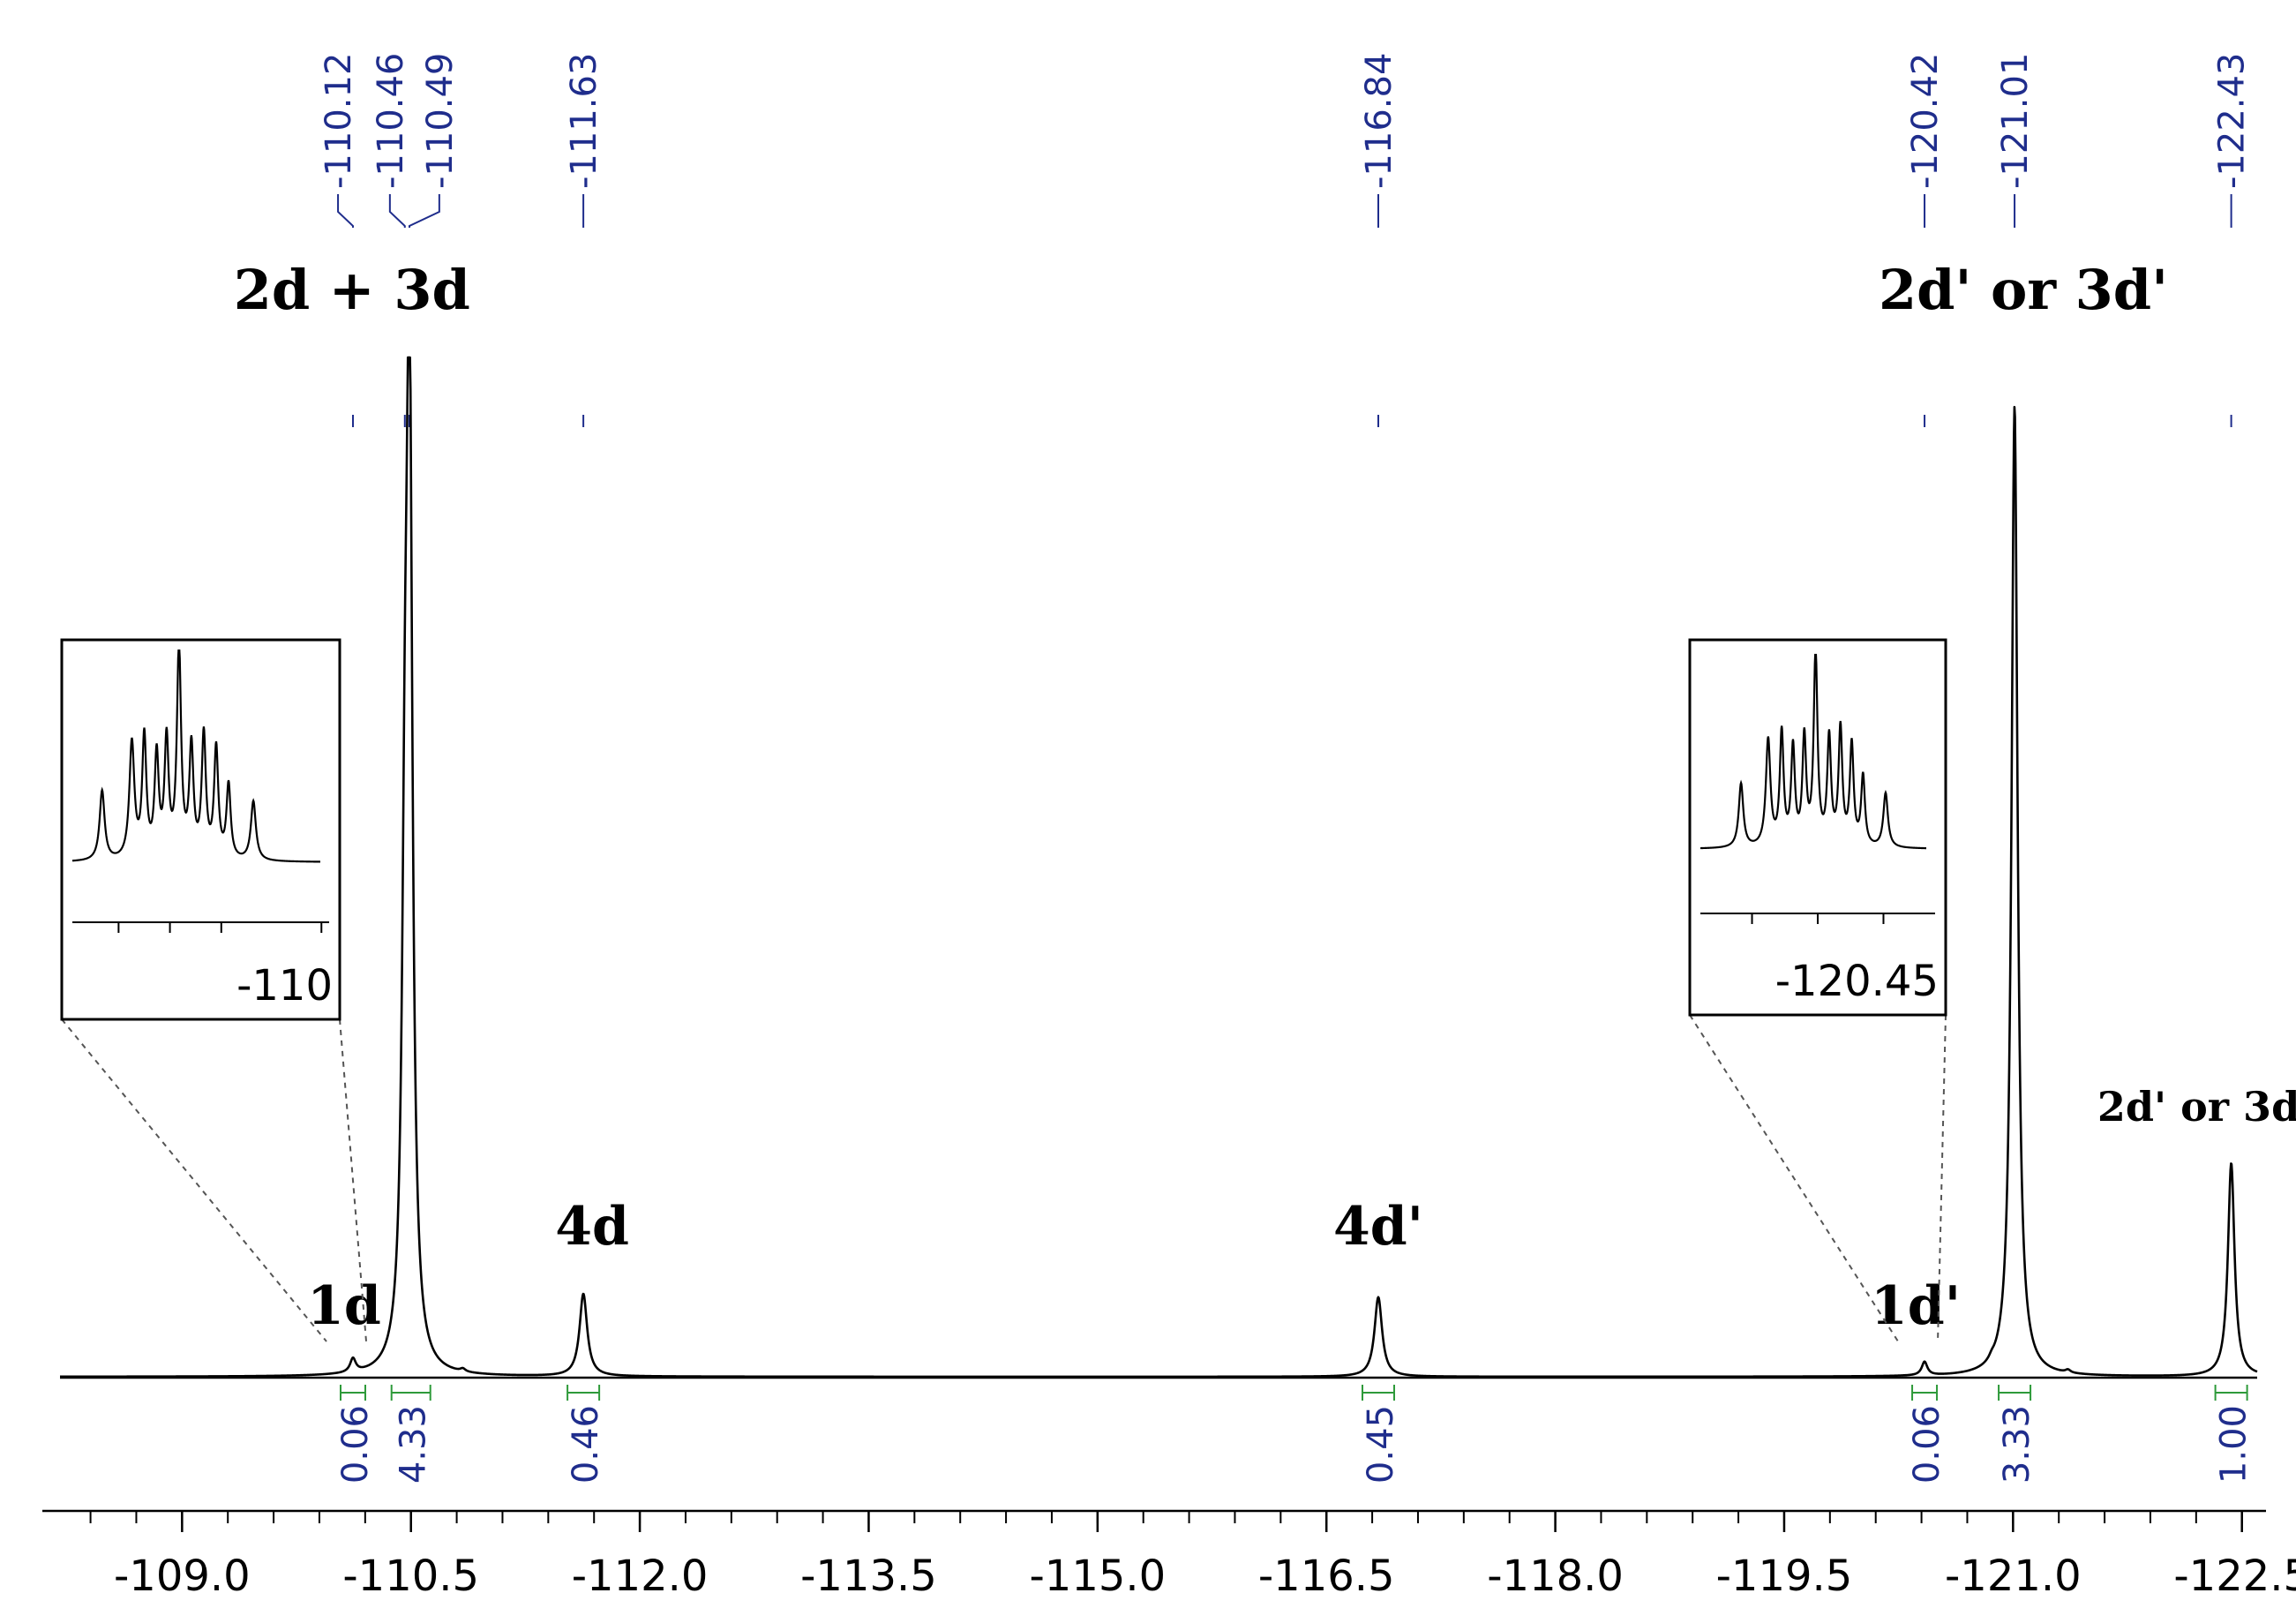 The height and width of the screenshot is (1608, 2296). I want to click on x-tick-label-112-0: -112.0, so click(640, 1576).